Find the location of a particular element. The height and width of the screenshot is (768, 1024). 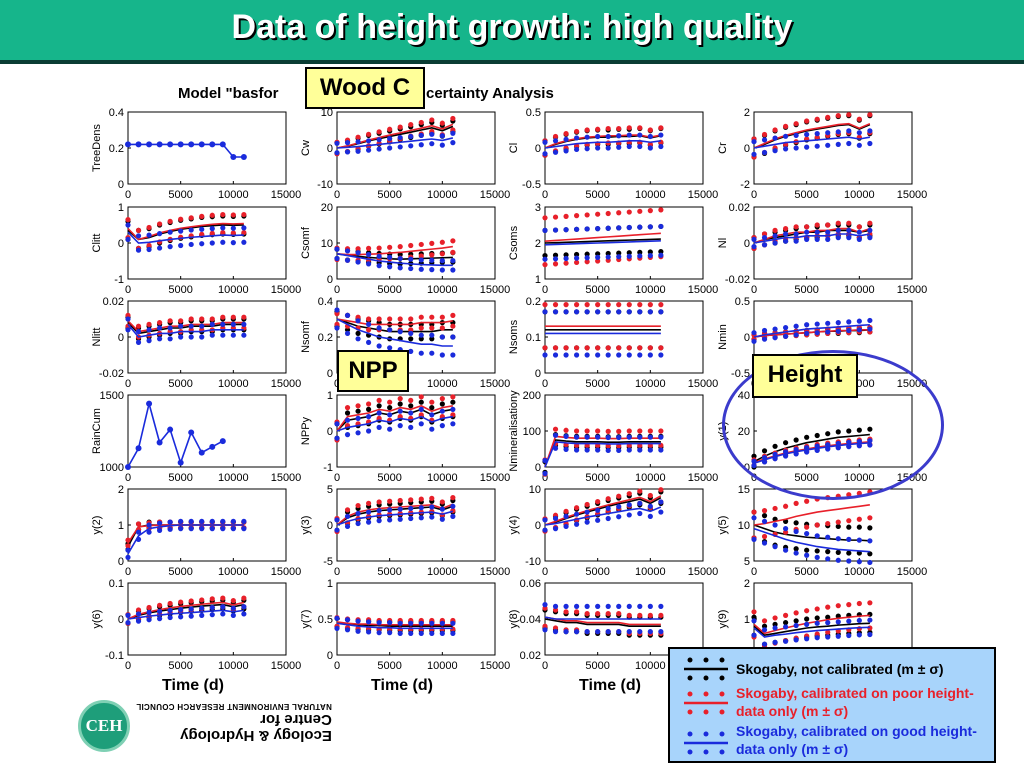

panel-11-xtick-label-0: 0 is located at coordinates (545, 384).